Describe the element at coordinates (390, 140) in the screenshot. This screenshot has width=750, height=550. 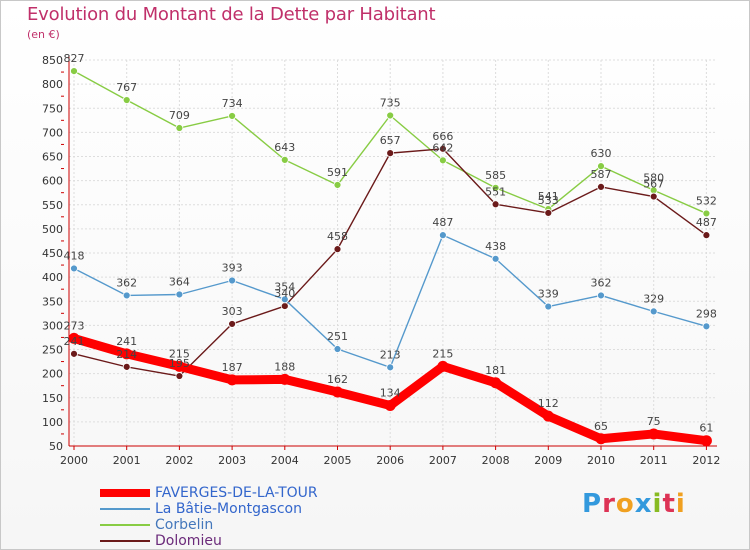
I see `data-label: 657` at that location.